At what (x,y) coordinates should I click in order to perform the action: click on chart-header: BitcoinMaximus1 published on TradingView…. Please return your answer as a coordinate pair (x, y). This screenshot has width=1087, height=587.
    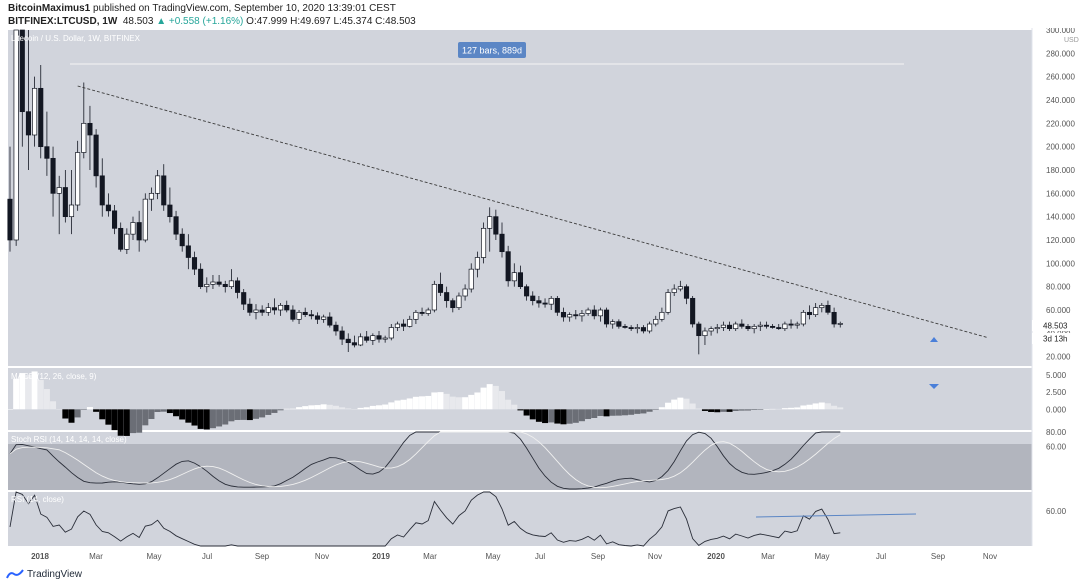
    Looking at the image, I should click on (543, 17).